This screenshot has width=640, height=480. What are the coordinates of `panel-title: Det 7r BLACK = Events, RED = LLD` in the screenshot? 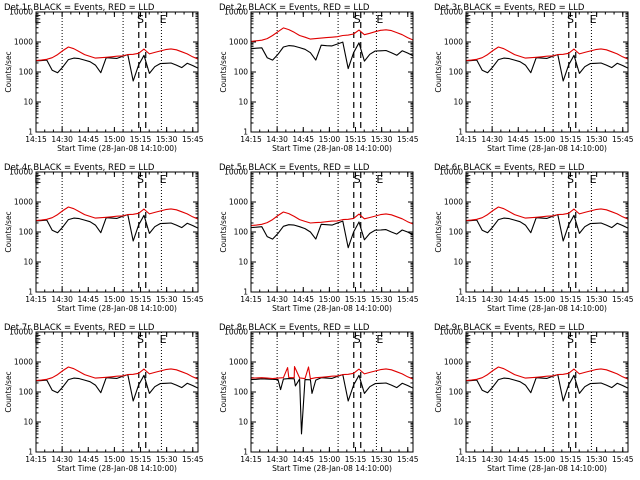 It's located at (79, 328).